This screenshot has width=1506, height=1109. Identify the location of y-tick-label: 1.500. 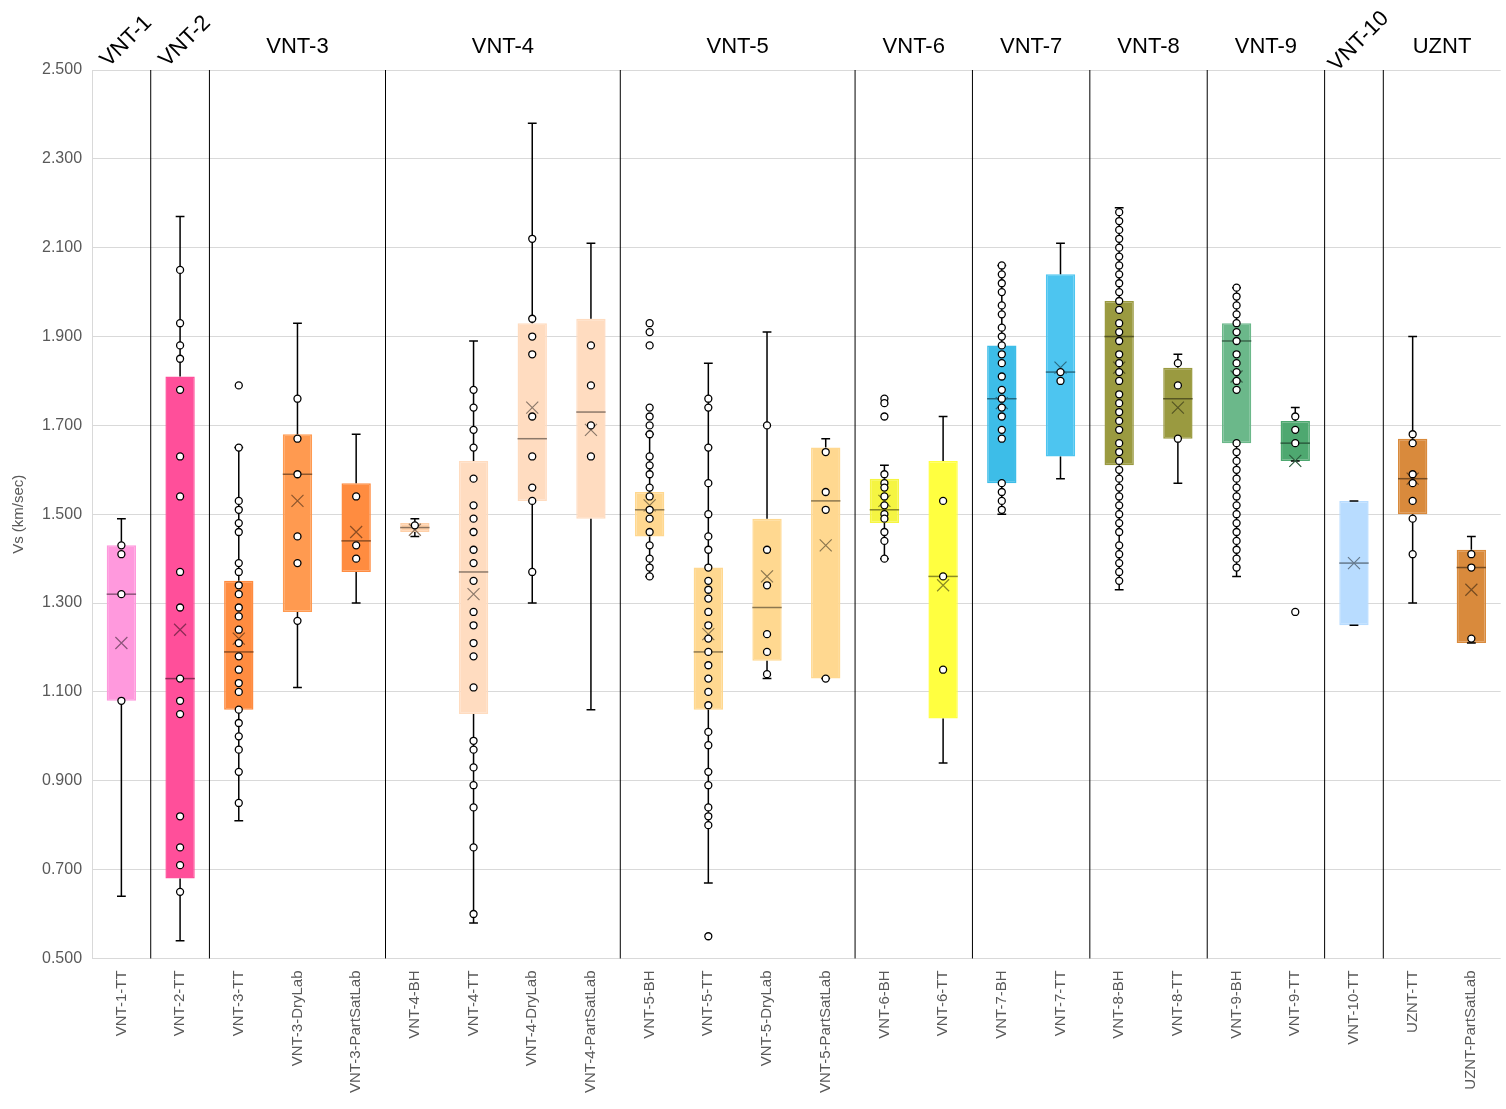
(62, 513).